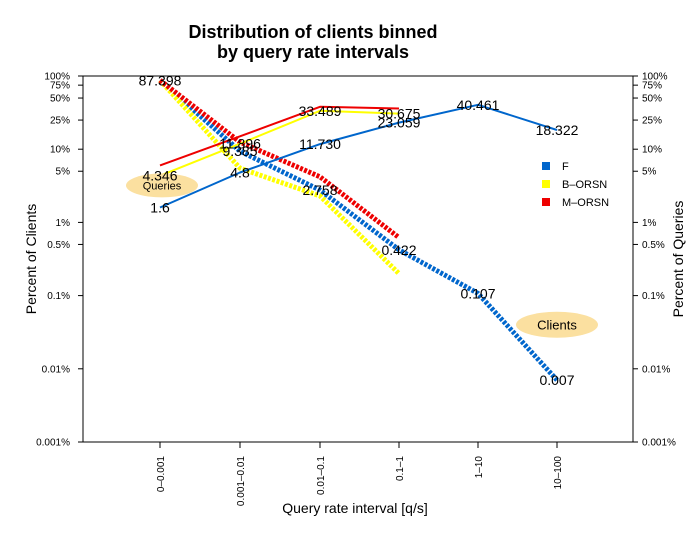 The width and height of the screenshot is (700, 536). Describe the element at coordinates (654, 260) in the screenshot. I see `right-y-axis: 100%75% 50% 25% 10% 5% 1% 0.5% 0.1% 0.01% 0.001%` at that location.